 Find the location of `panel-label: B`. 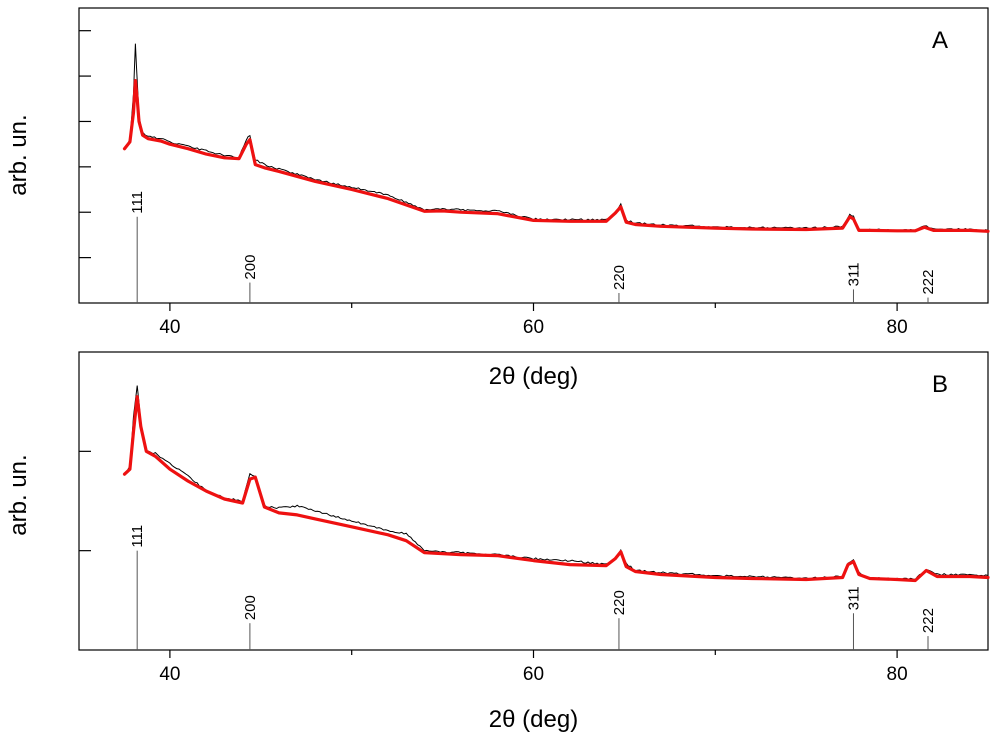

panel-label: B is located at coordinates (940, 384).